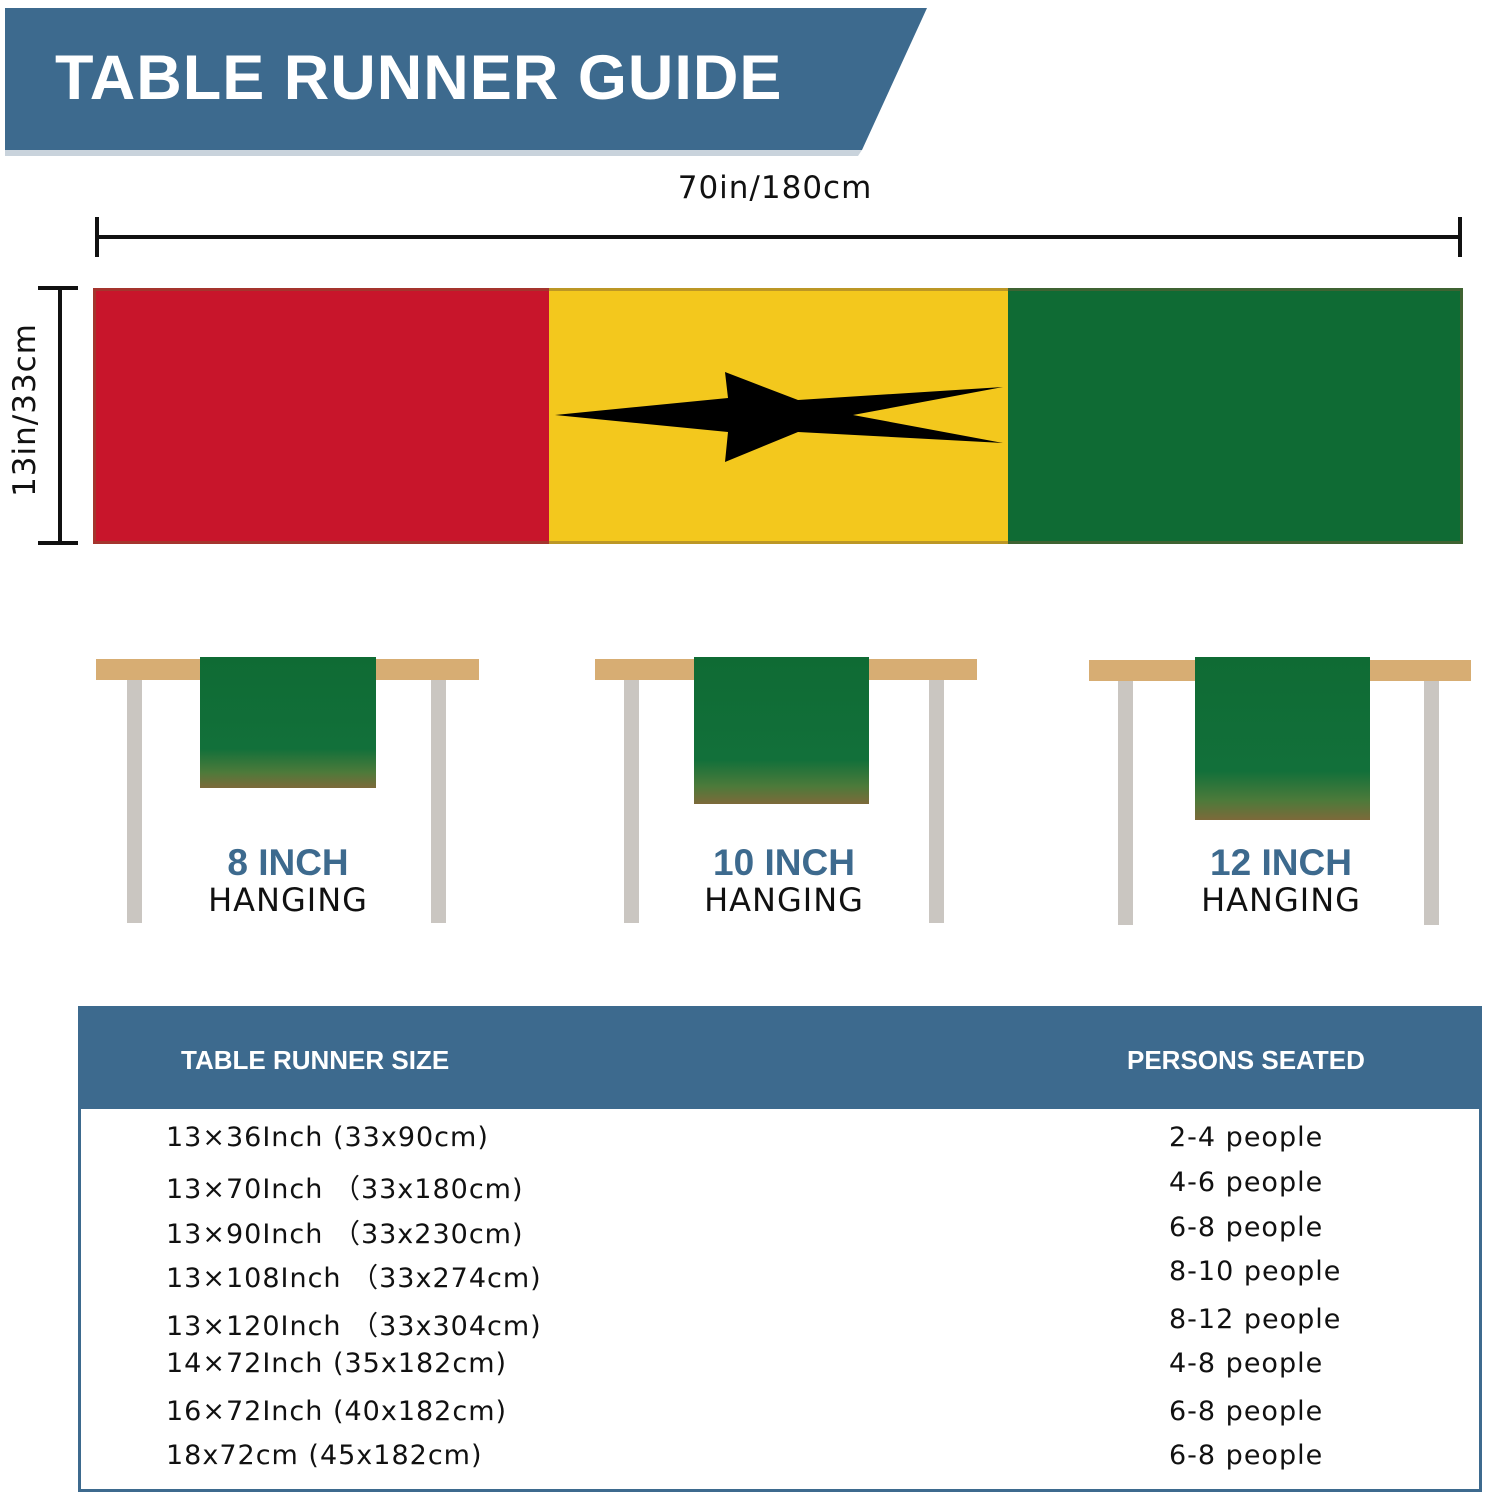  I want to click on flag-star-icon, so click(779, 417).